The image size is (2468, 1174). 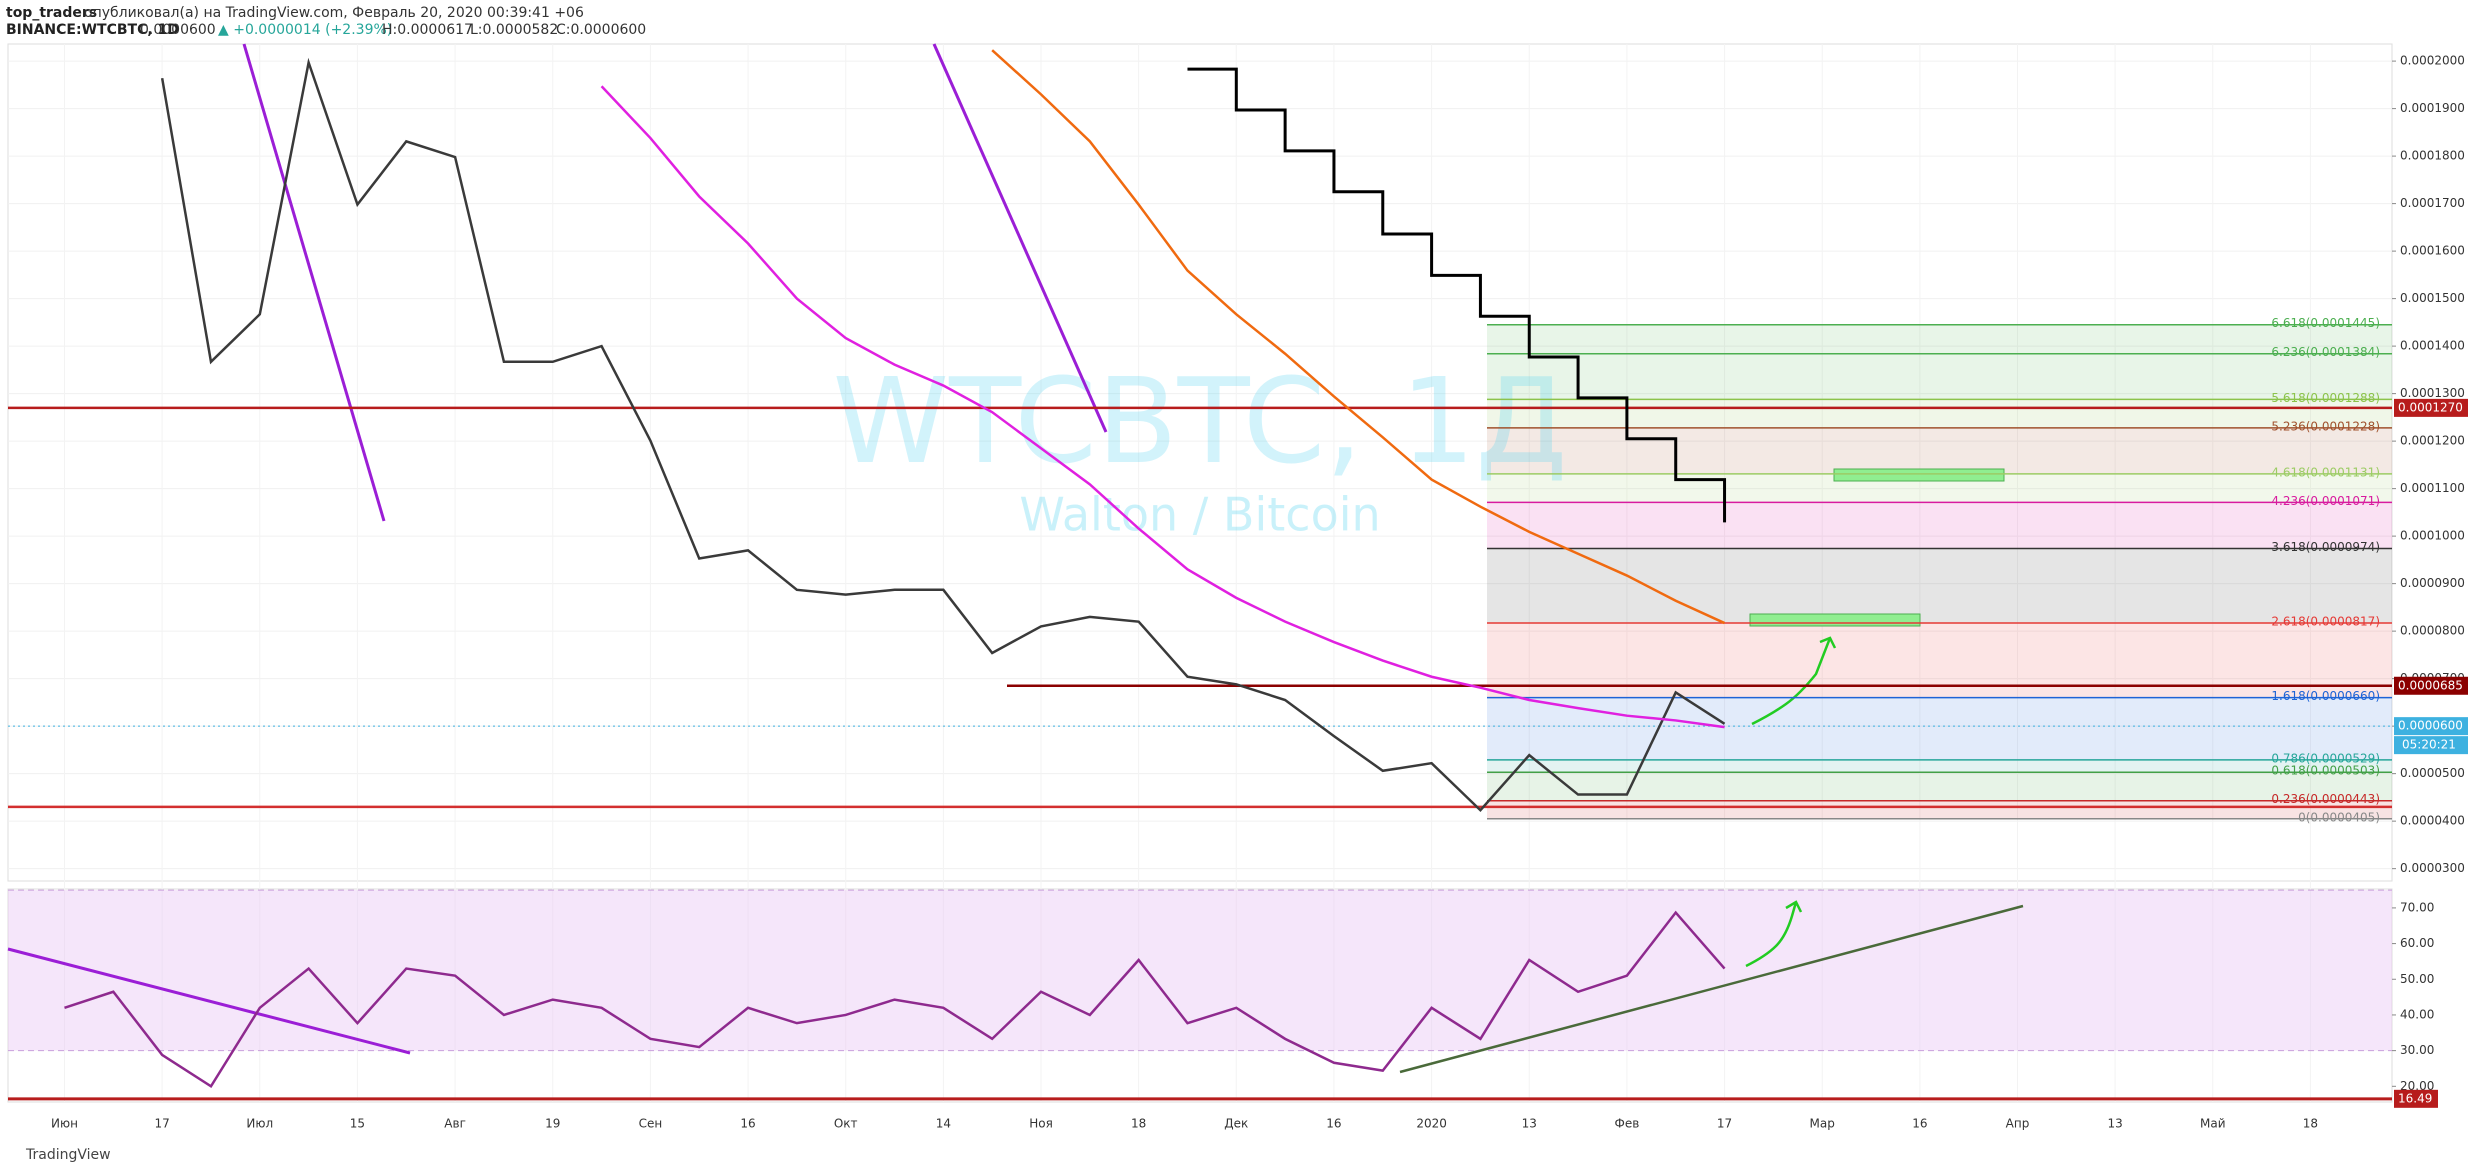 What do you see at coordinates (2432, 488) in the screenshot?
I see `y-tick-label: 0.0001100` at bounding box center [2432, 488].